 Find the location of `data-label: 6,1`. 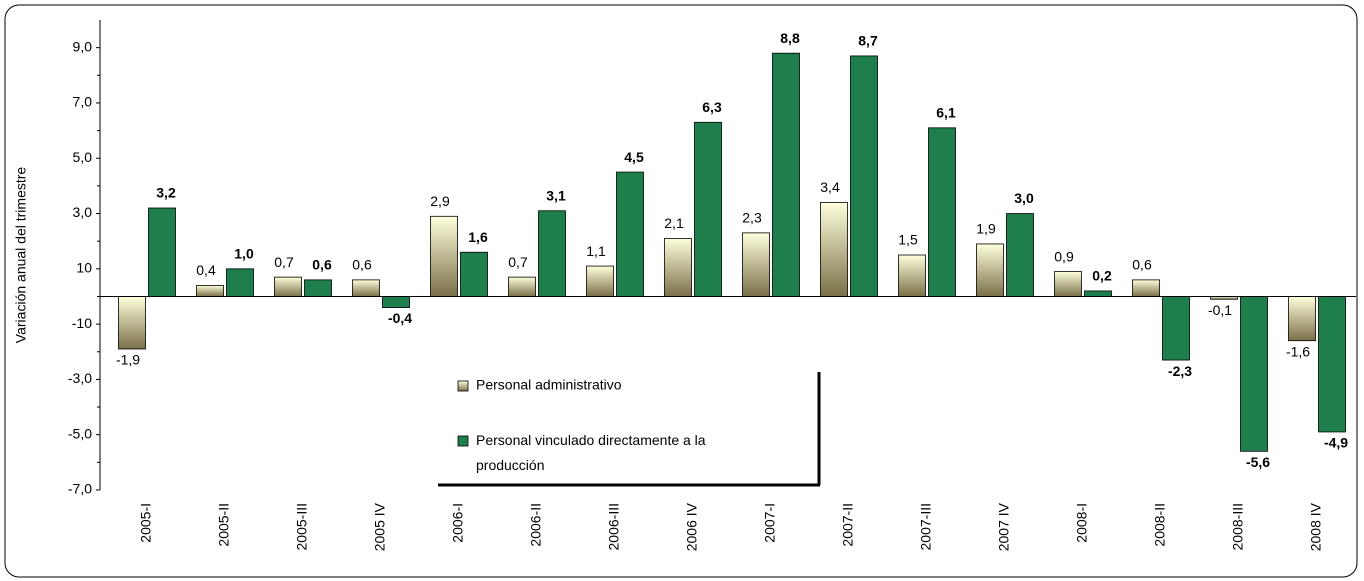

data-label: 6,1 is located at coordinates (946, 113).